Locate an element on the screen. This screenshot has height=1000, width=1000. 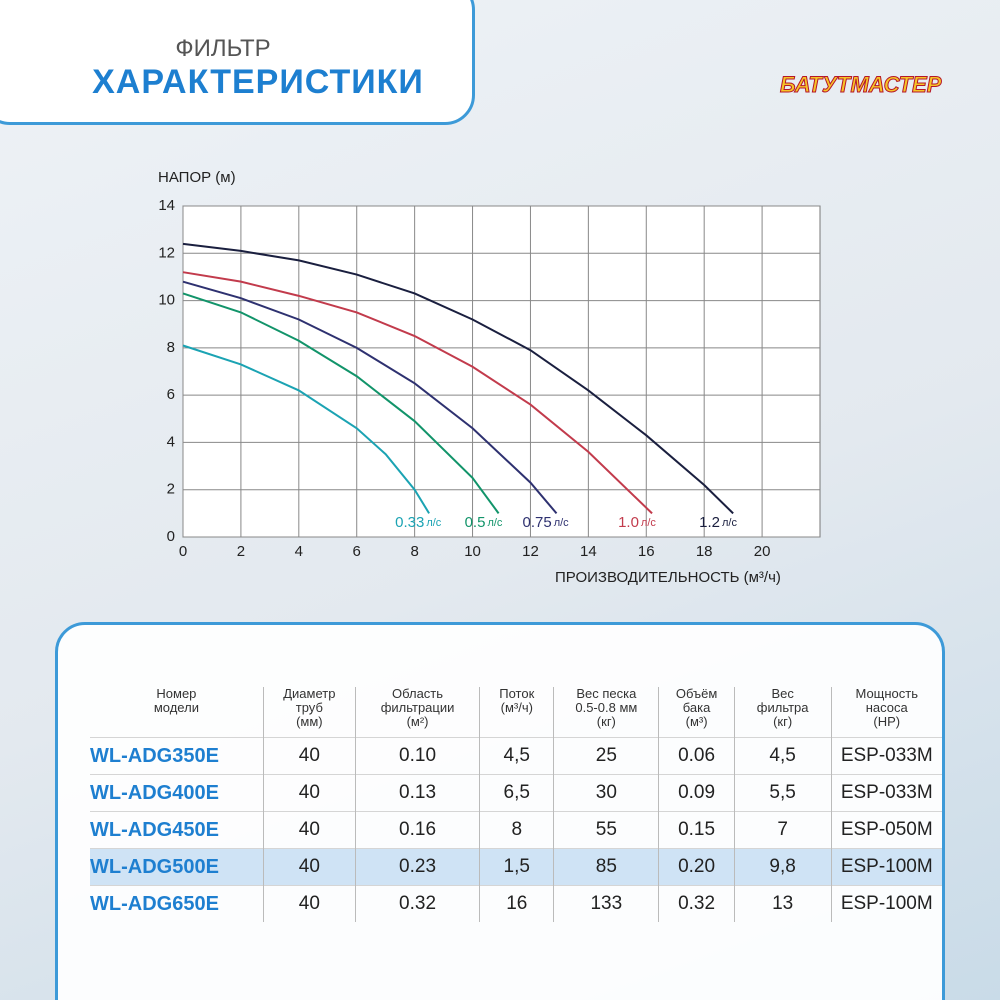
x-tick-label: 18 is located at coordinates (704, 551).